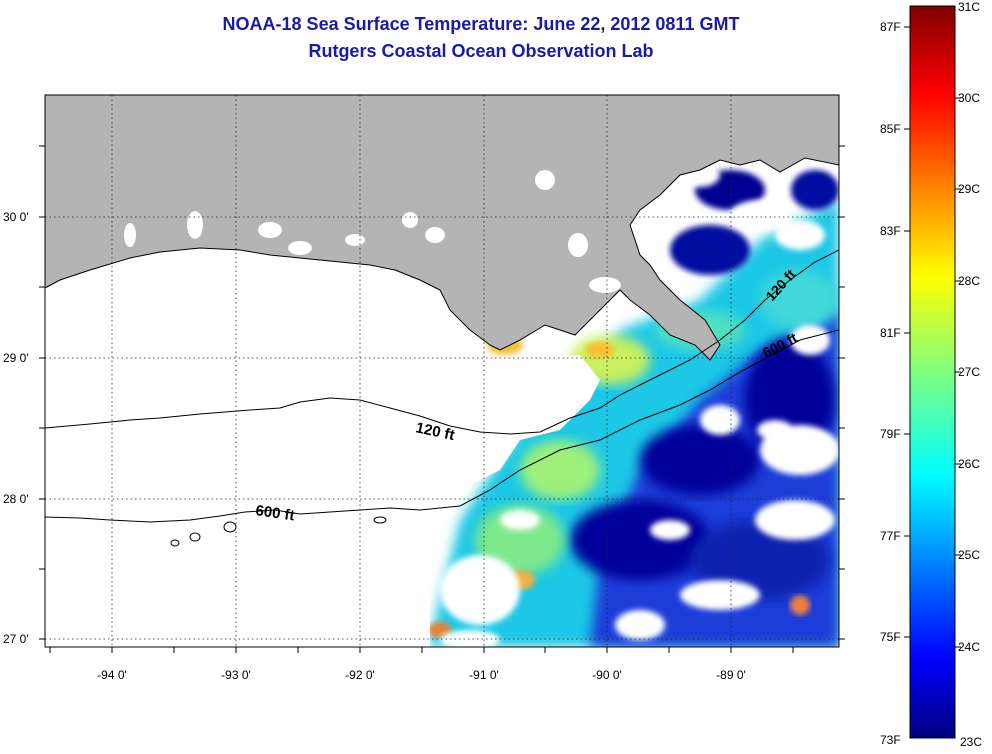 This screenshot has width=992, height=754. Describe the element at coordinates (16, 639) in the screenshot. I see `lat-label: 27 0'` at that location.